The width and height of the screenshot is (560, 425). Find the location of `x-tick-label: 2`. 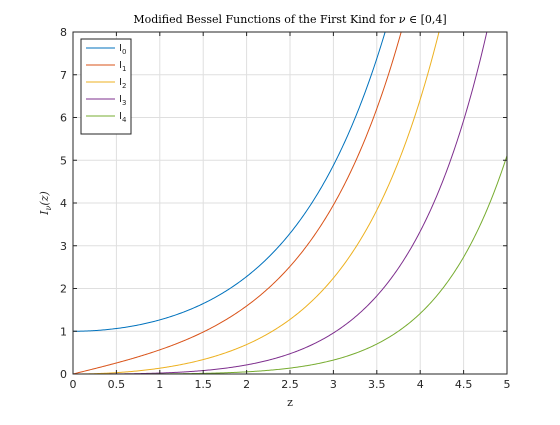

x-tick-label: 2 is located at coordinates (246, 384).